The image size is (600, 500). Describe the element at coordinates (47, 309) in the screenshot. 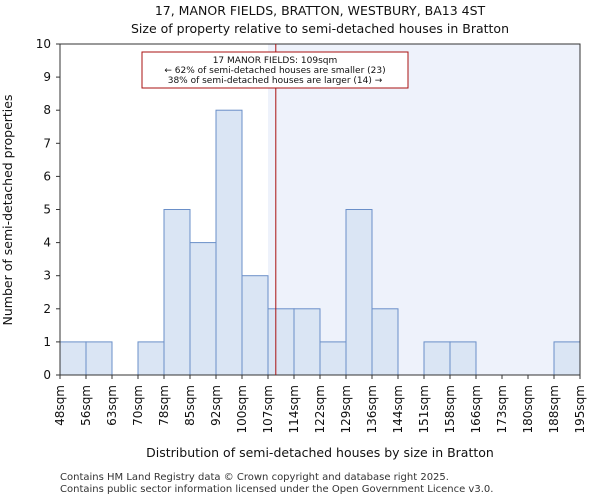

I see `y-tick-label: 2` at that location.